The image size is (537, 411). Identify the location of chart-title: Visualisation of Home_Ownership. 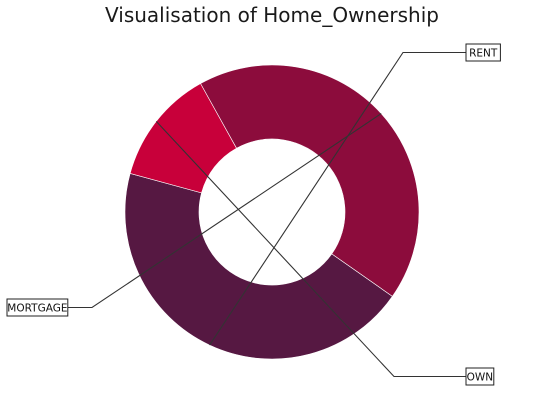
(272, 15).